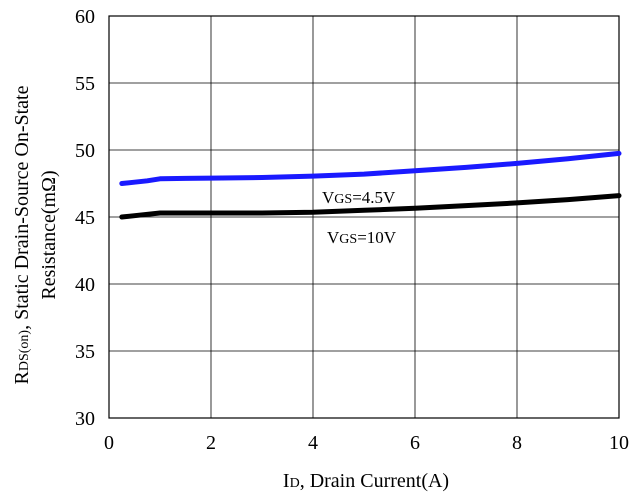  I want to click on svg-text:RDS(on), Static Drain-Source O: RDS(on), Static Drain-Source On-State, so click(22, 234).